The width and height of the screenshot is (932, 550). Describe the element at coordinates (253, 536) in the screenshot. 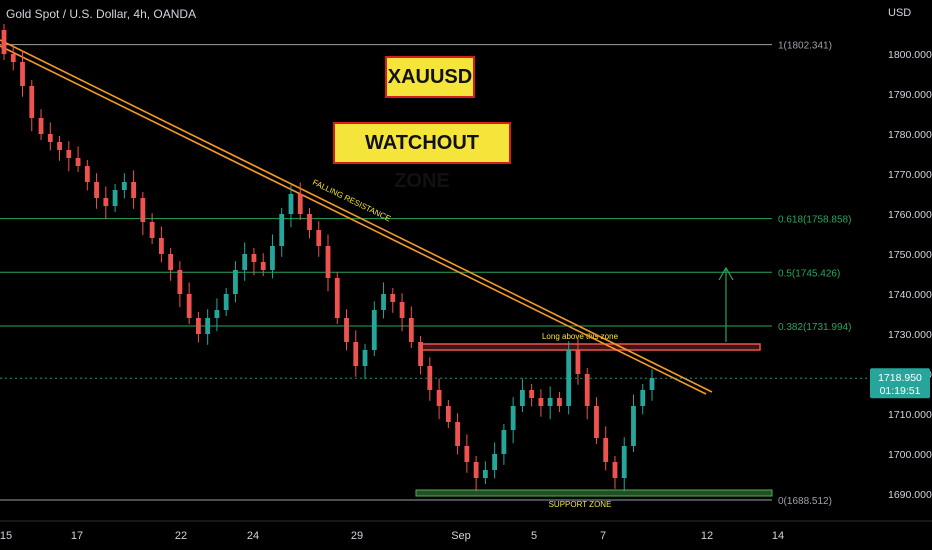

I see `x-tick-label: 24` at that location.